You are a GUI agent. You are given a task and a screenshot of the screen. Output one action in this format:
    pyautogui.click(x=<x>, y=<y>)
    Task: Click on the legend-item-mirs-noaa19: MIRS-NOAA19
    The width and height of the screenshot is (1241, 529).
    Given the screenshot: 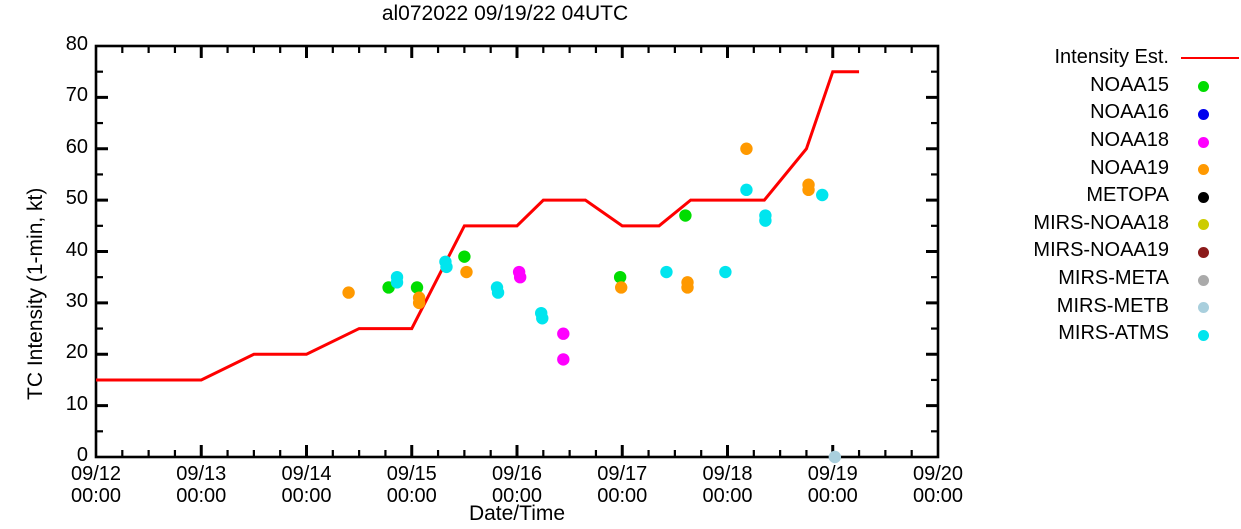 What is the action you would take?
    pyautogui.click(x=1120, y=251)
    